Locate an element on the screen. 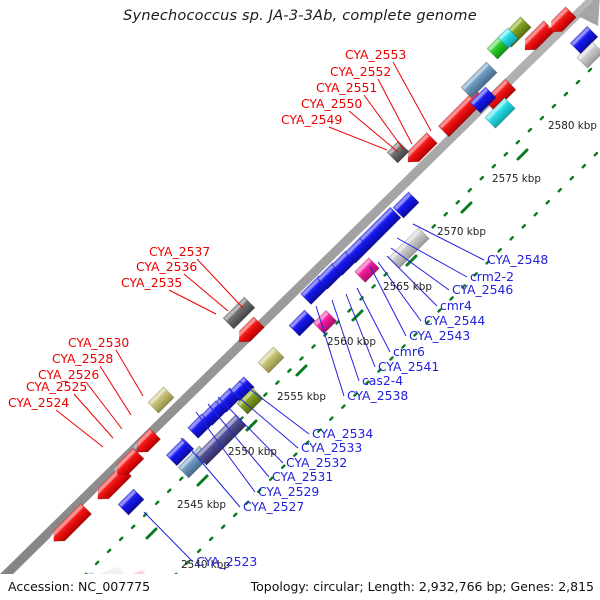 The height and width of the screenshot is (600, 600). gene-label-cya-2541: CYA_2541 is located at coordinates (408, 366).